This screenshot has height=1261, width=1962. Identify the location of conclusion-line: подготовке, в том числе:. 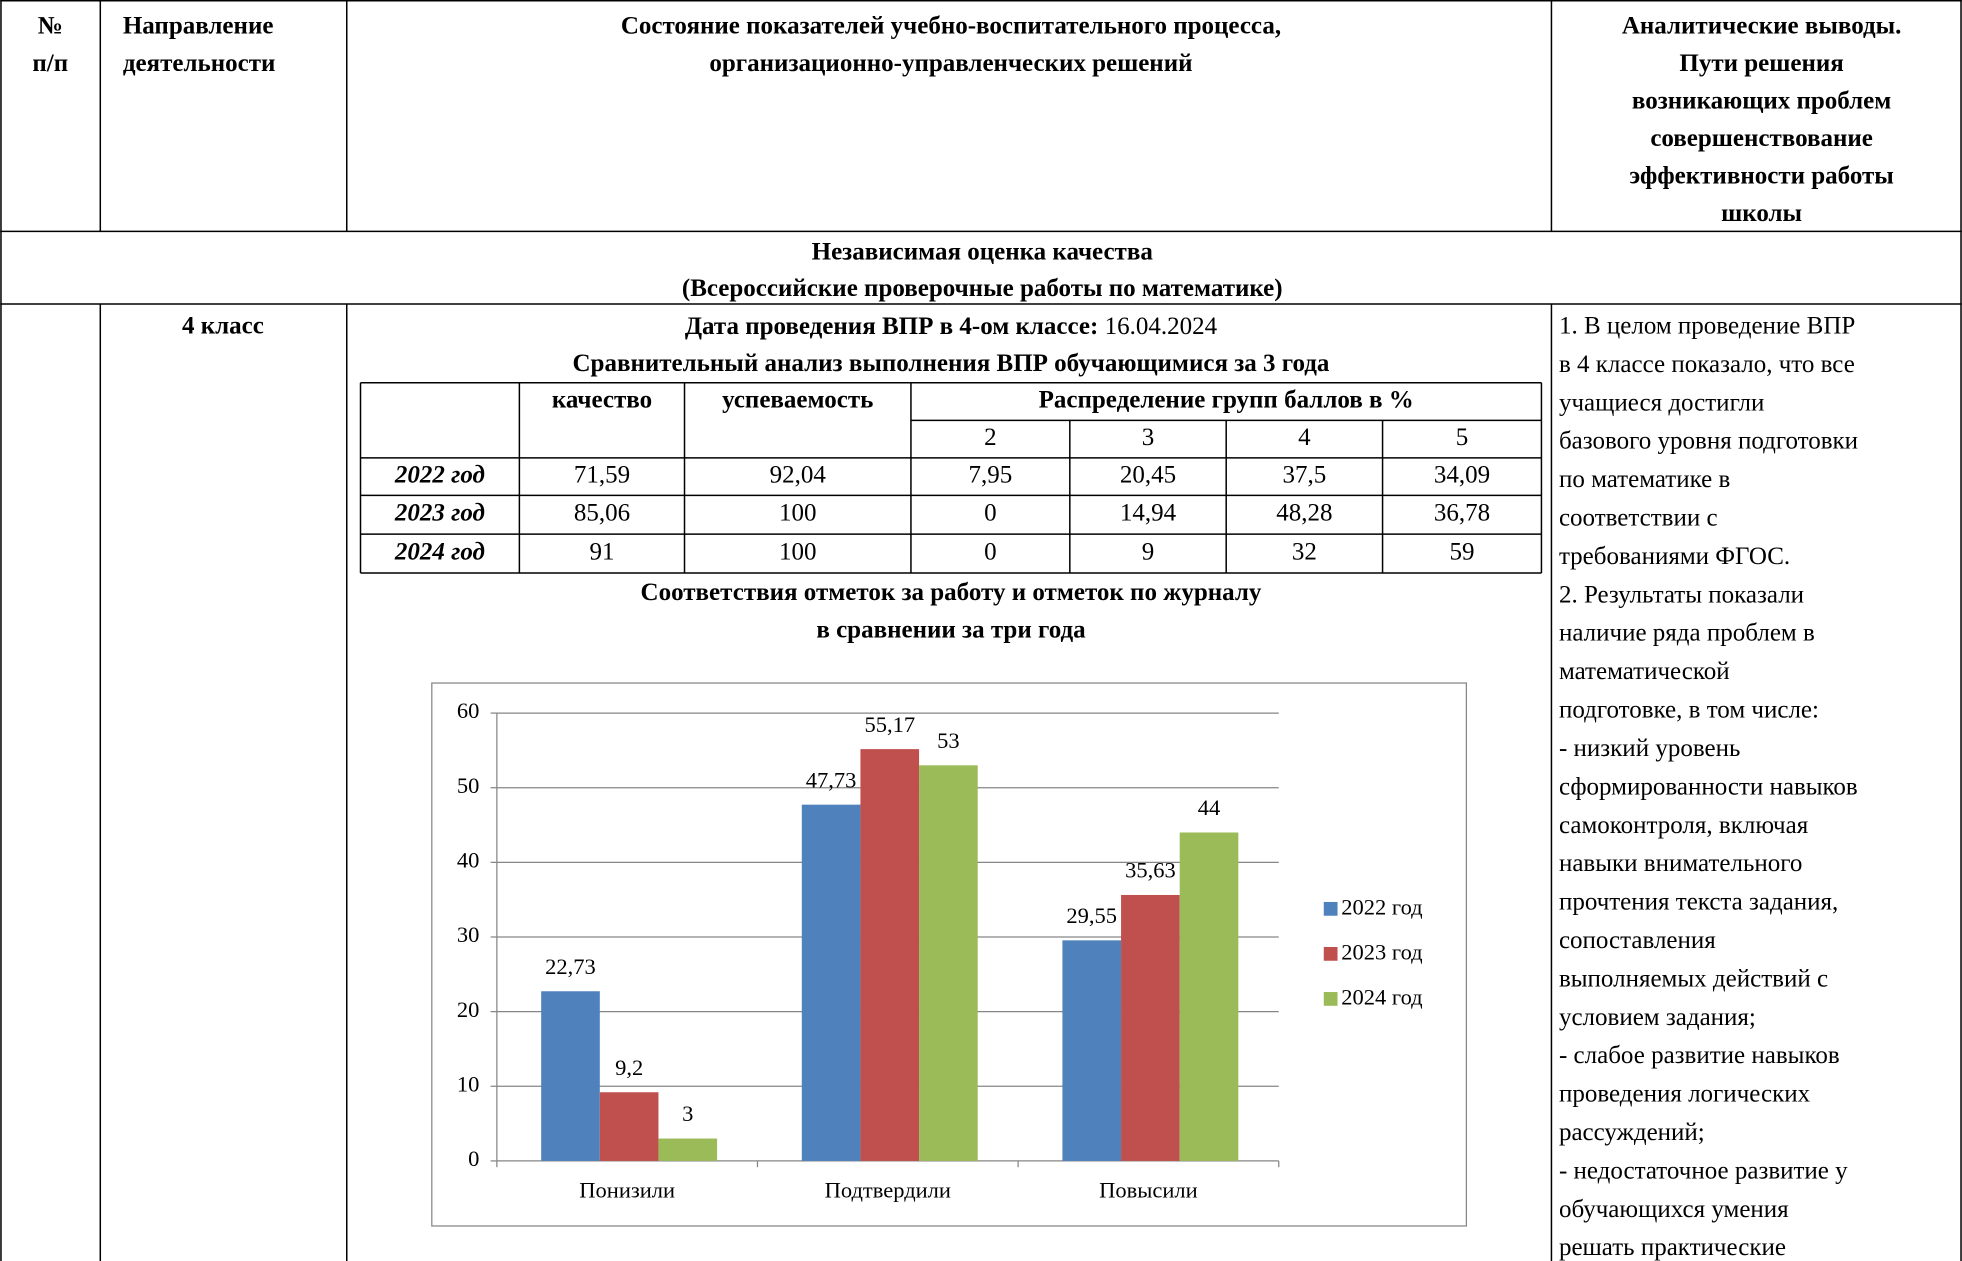
(1689, 710).